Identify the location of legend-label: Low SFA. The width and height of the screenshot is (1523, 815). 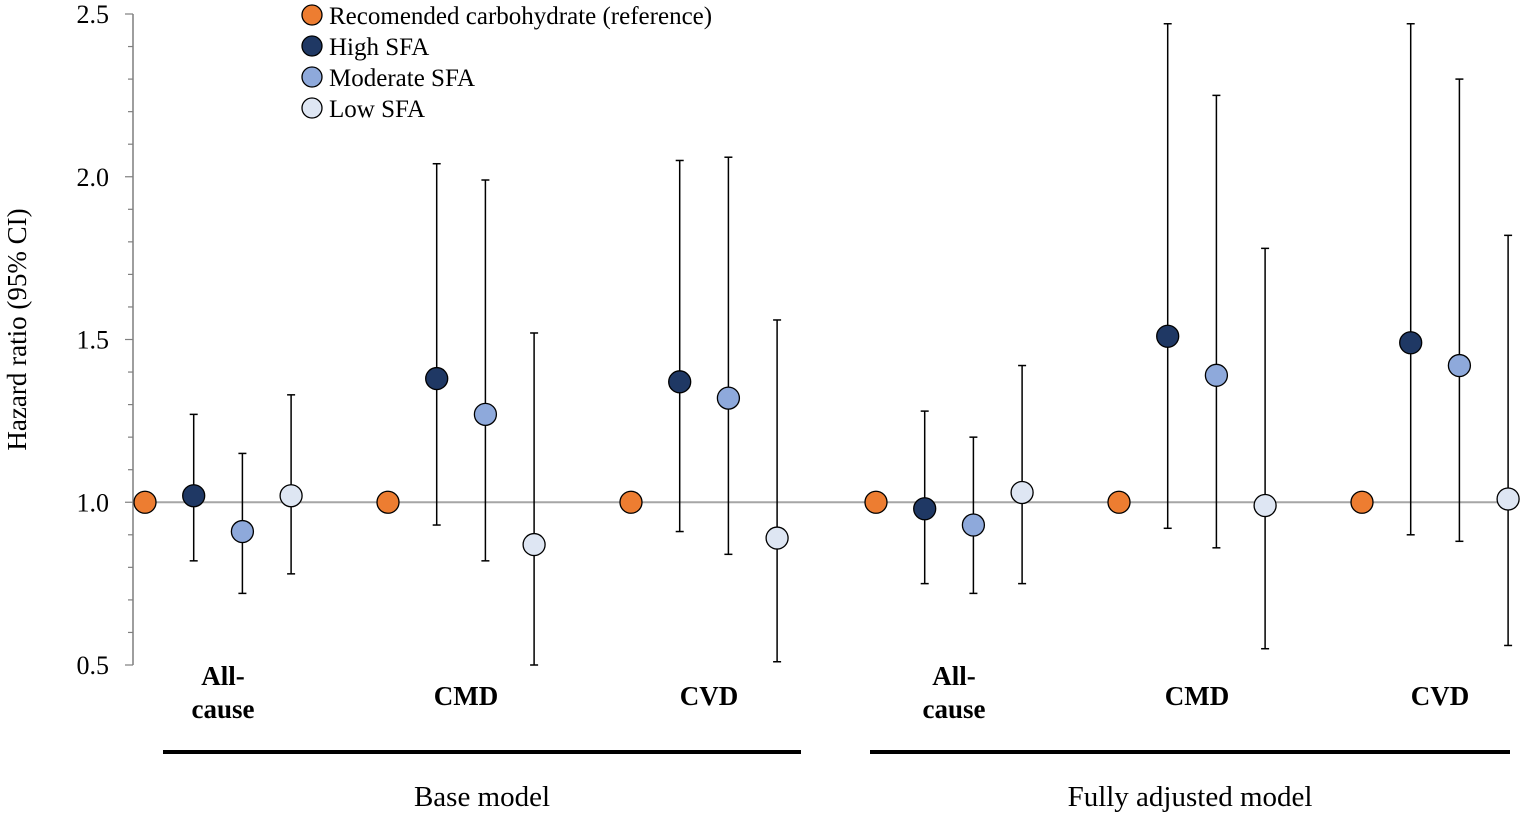
(377, 109).